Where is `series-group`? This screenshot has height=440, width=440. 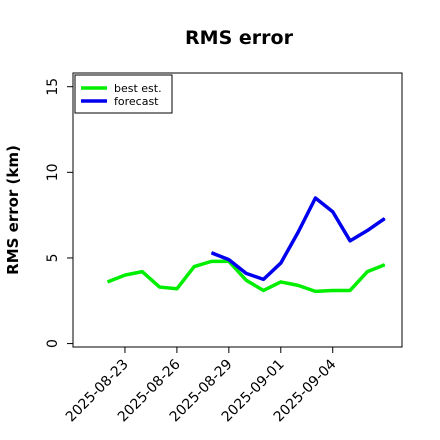
series-group is located at coordinates (246, 245).